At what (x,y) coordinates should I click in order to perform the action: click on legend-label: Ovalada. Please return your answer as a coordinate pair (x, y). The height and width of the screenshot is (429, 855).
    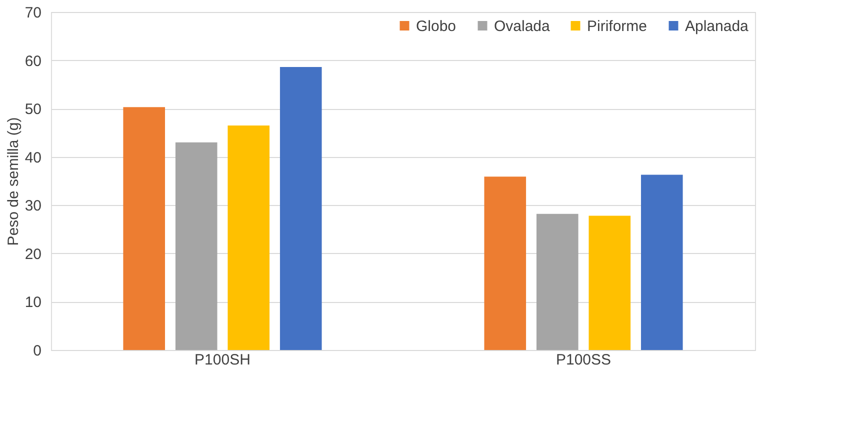
    Looking at the image, I should click on (522, 26).